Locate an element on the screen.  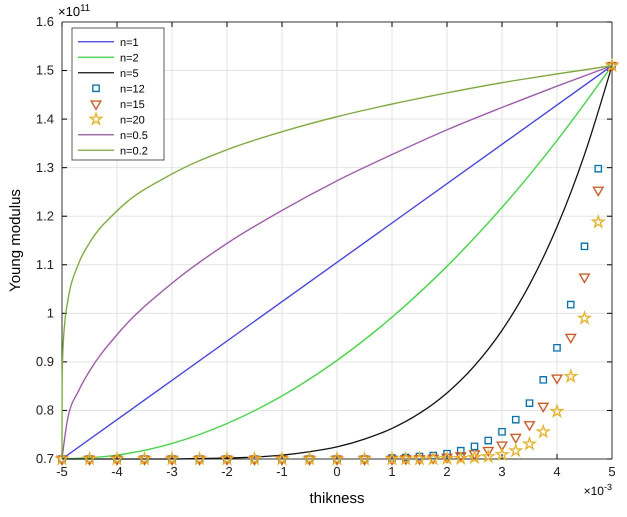
legend-label: n=15 is located at coordinates (132, 104).